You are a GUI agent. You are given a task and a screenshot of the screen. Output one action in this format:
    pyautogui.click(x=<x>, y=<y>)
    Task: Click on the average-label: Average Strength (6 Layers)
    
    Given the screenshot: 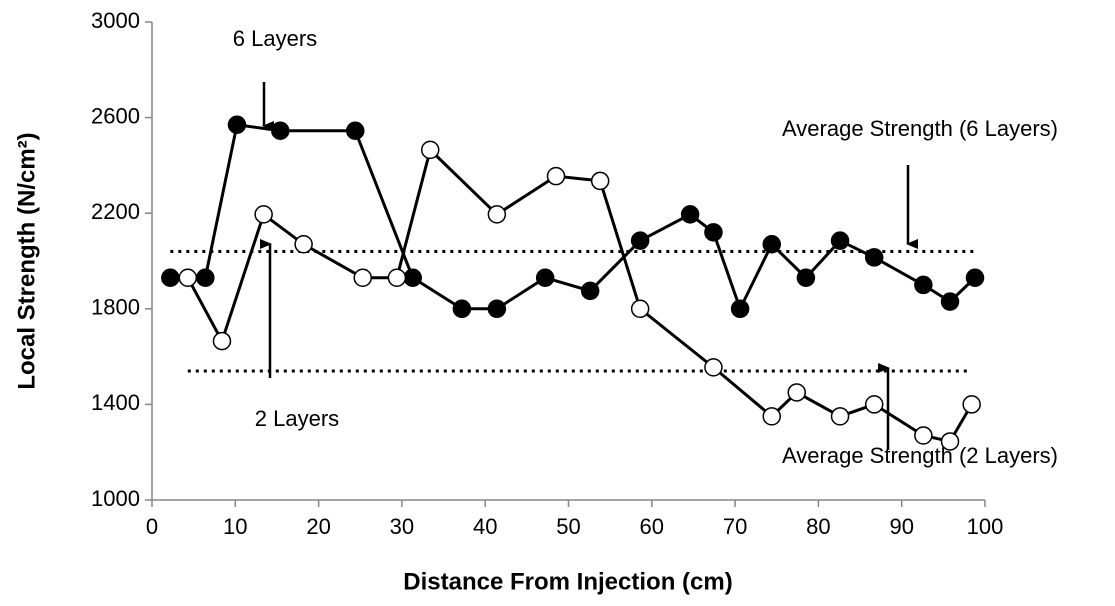 What is the action you would take?
    pyautogui.click(x=920, y=128)
    